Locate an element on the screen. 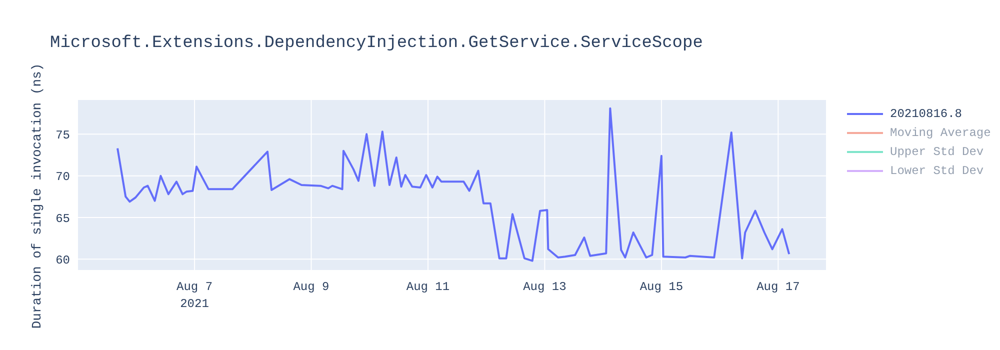 The width and height of the screenshot is (1000, 350). y-axis-title: Duration of single invocation (ns) is located at coordinates (37, 196).